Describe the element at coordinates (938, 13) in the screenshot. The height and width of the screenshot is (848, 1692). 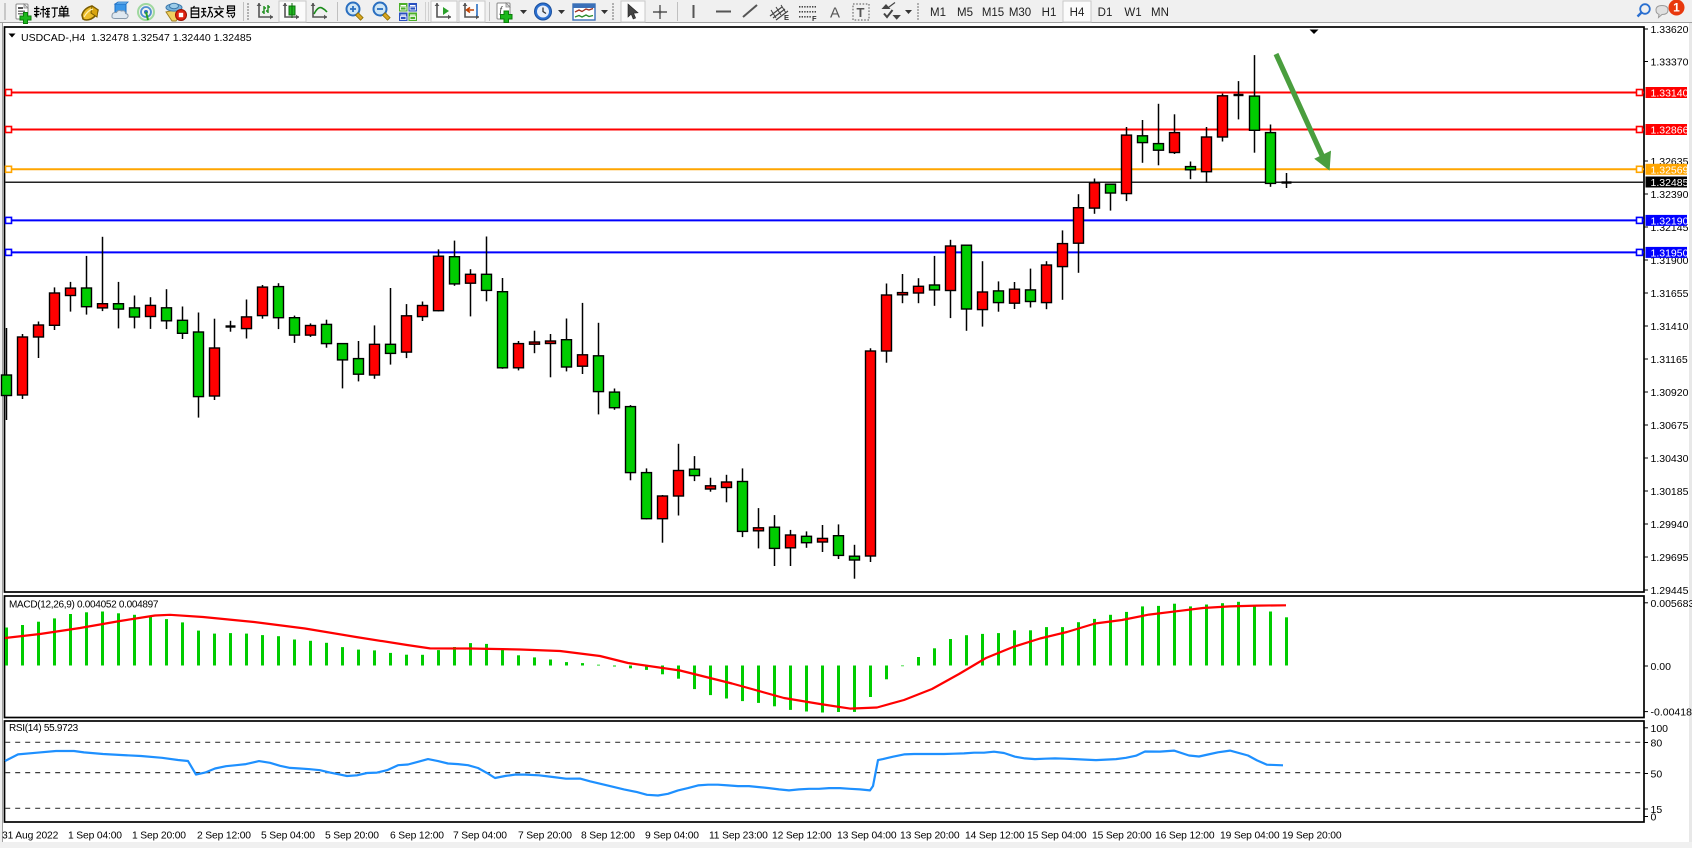
I see `svg-text: M1` at that location.